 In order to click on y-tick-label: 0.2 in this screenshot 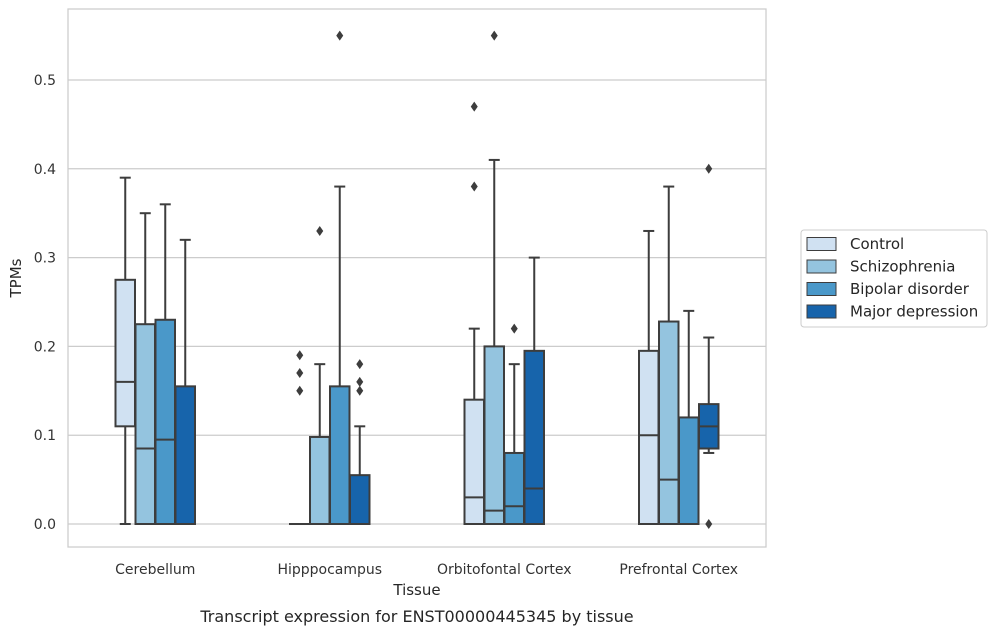, I will do `click(45, 347)`.